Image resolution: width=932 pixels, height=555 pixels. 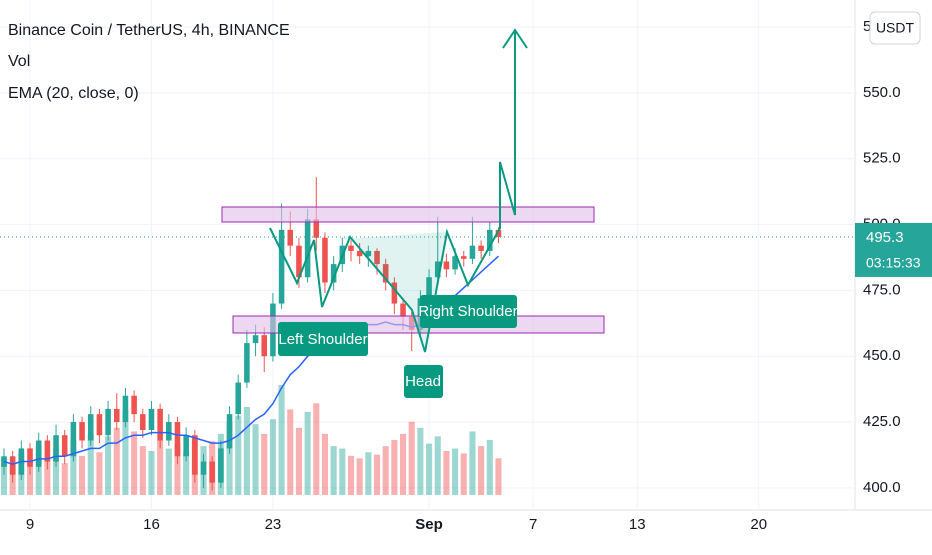 What do you see at coordinates (515, 38) in the screenshot?
I see `arrow-head` at bounding box center [515, 38].